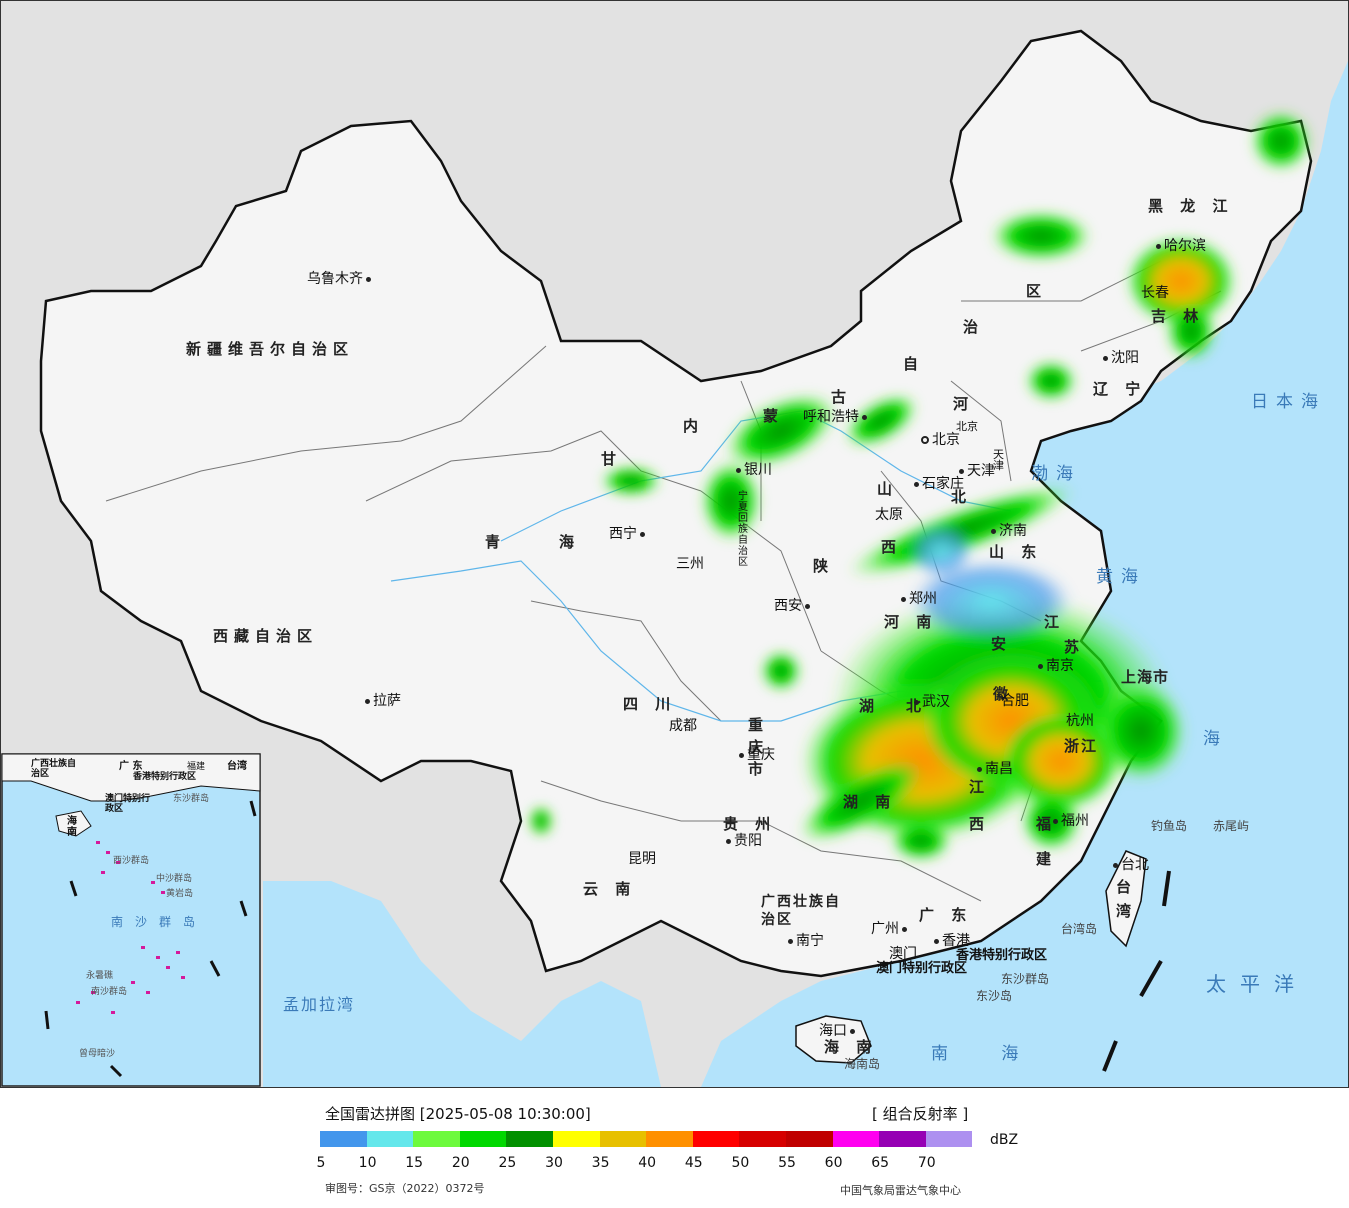  I want to click on inset-sea: 南沙群岛, so click(159, 922).